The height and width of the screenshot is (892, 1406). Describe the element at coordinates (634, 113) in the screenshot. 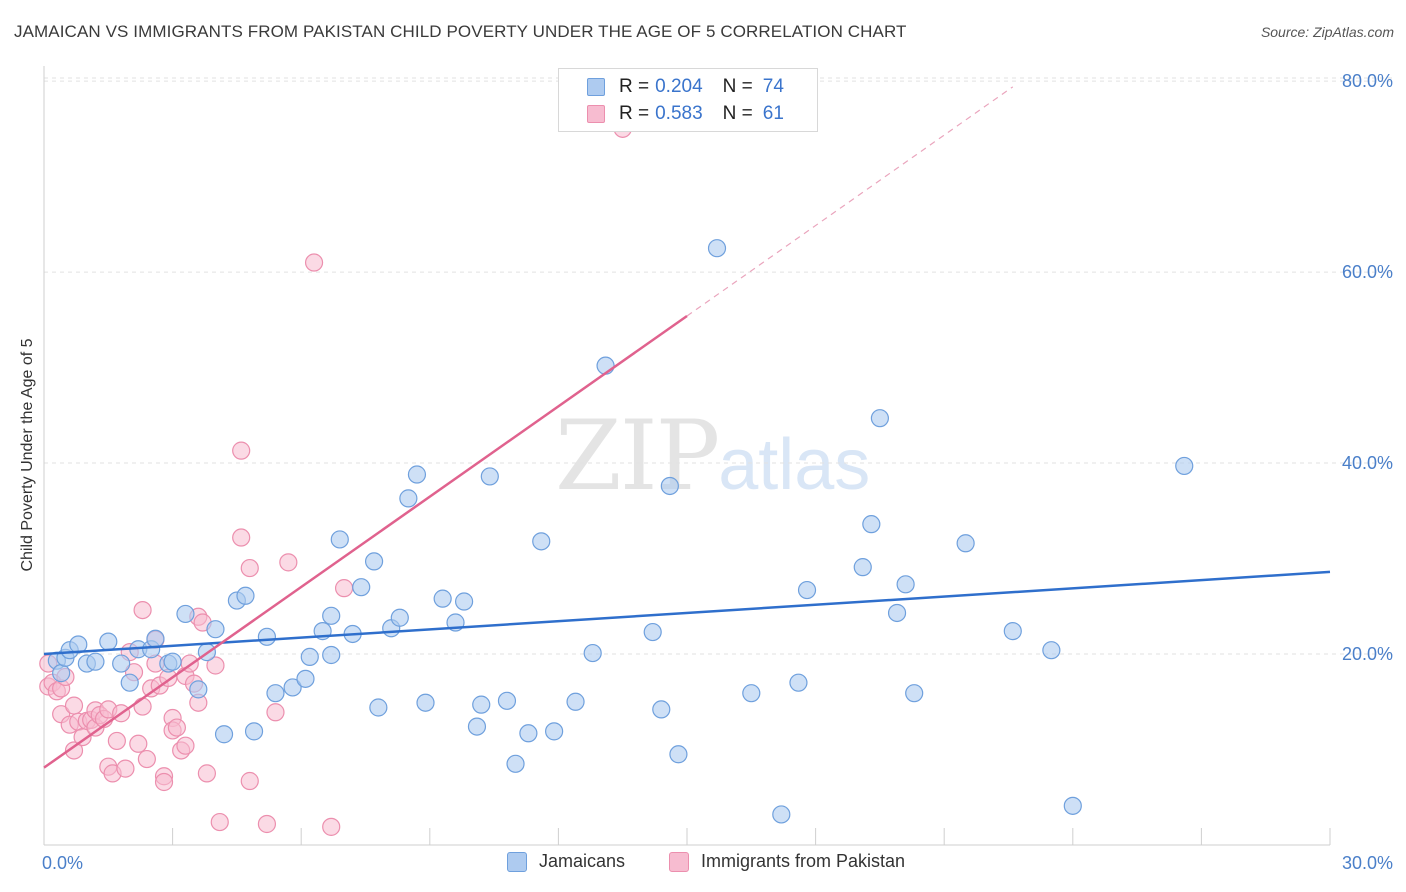

I see `legend-r-label: R =` at that location.